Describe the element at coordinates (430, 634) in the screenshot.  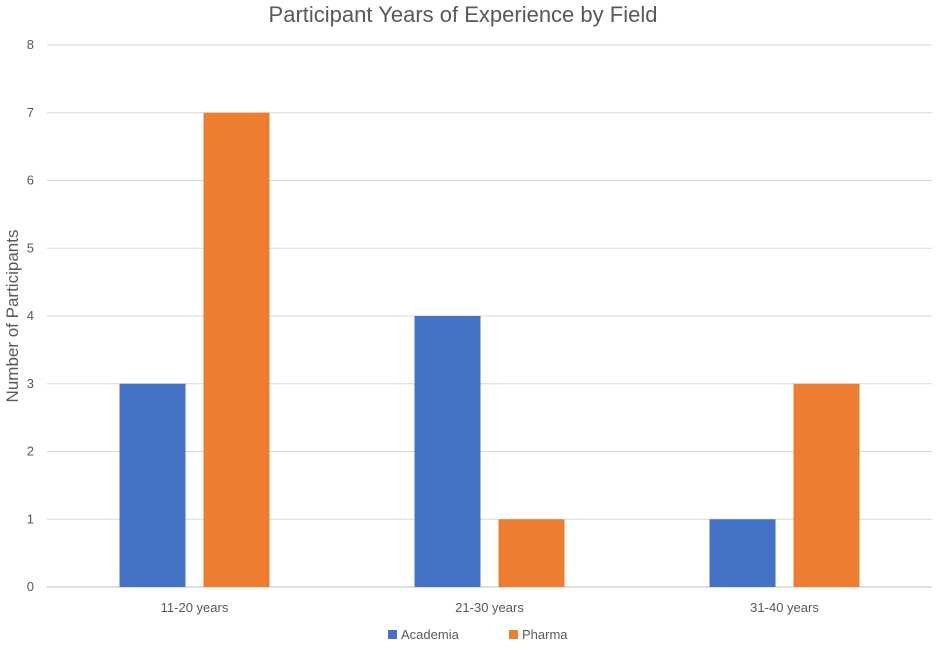
I see `legend-label-academia: Academia` at that location.